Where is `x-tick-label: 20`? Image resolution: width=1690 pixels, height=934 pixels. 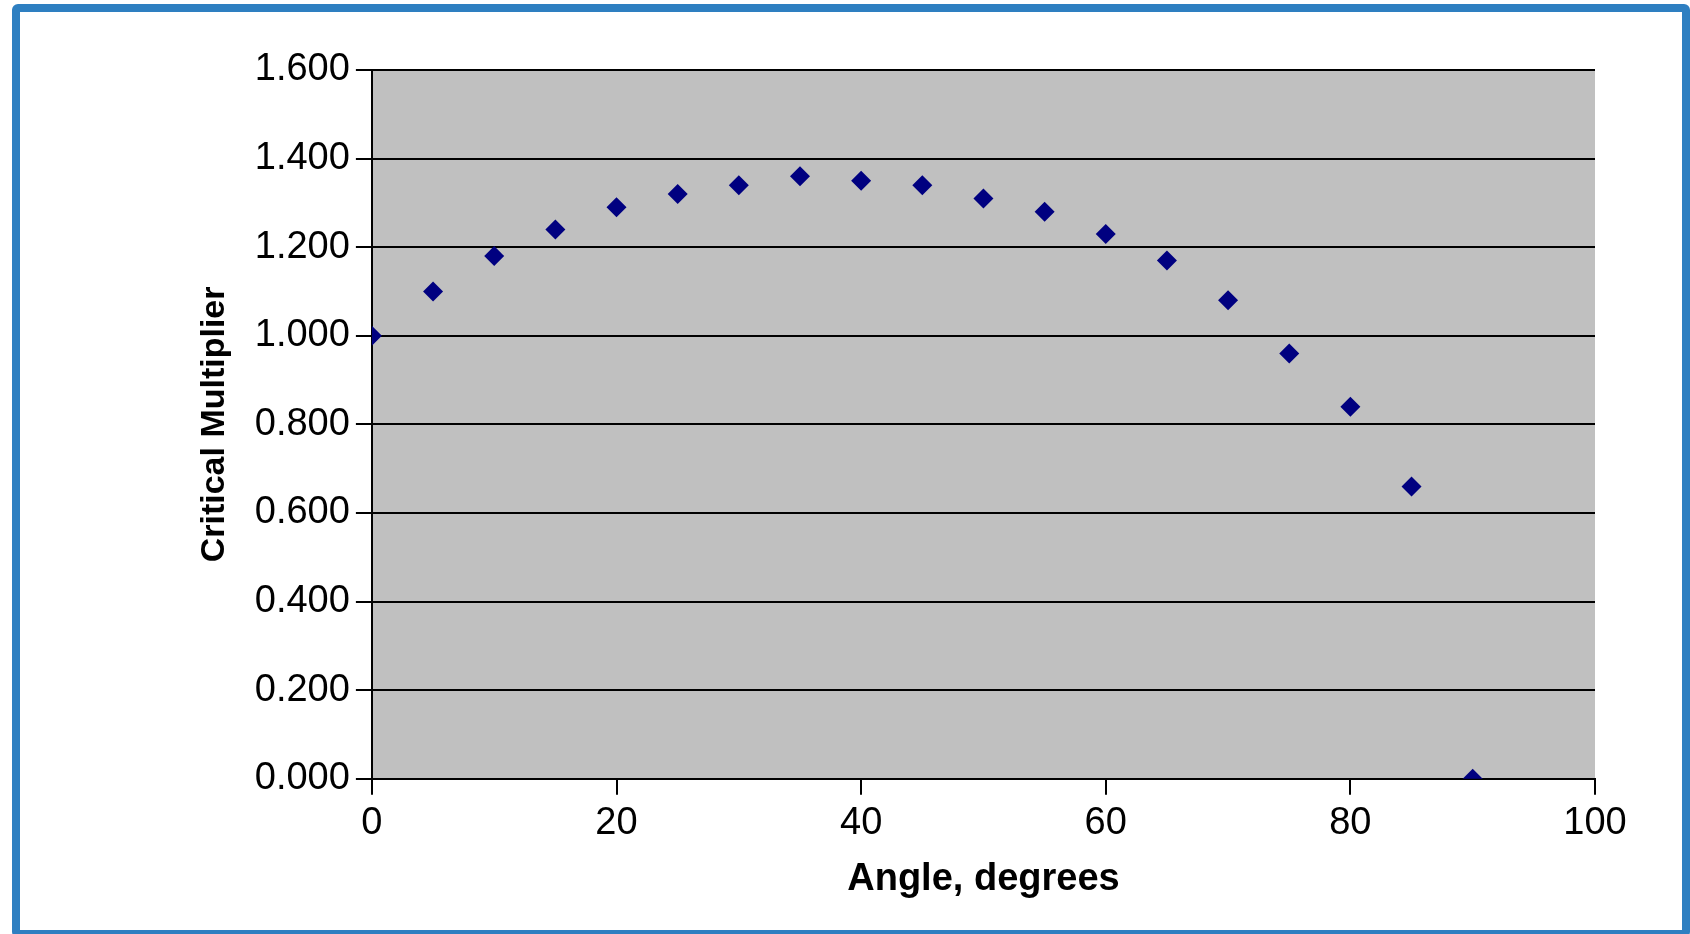 x-tick-label: 20 is located at coordinates (616, 821).